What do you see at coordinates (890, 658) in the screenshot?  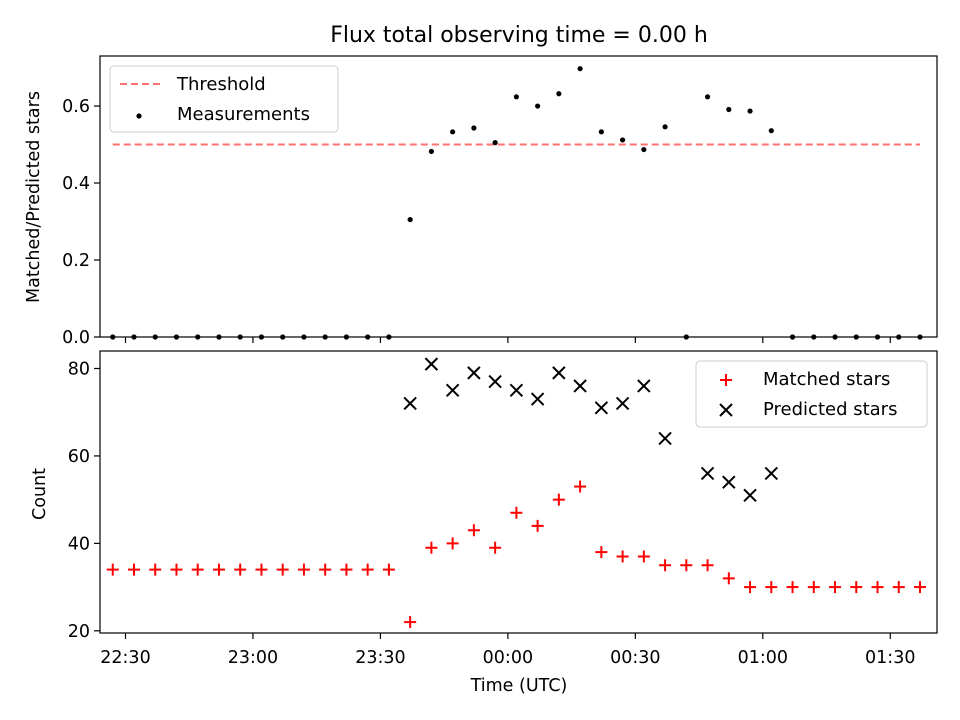 I see `bottom-xtick-label: 01:30` at bounding box center [890, 658].